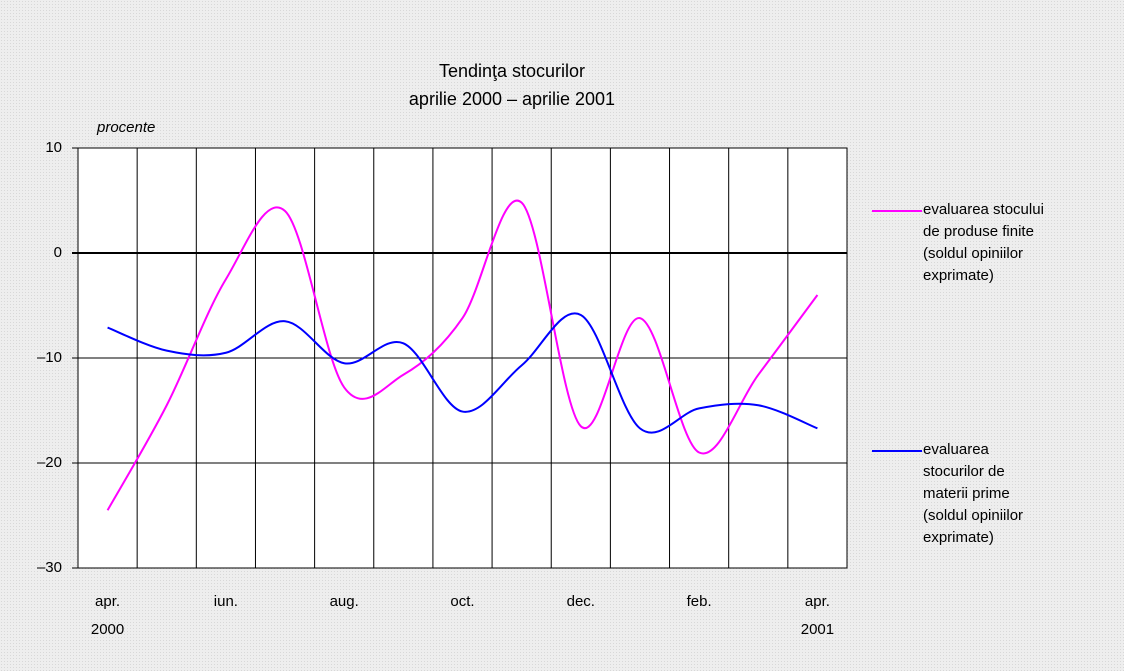  I want to click on chart-title: Tendinţa stocurilor, so click(512, 71).